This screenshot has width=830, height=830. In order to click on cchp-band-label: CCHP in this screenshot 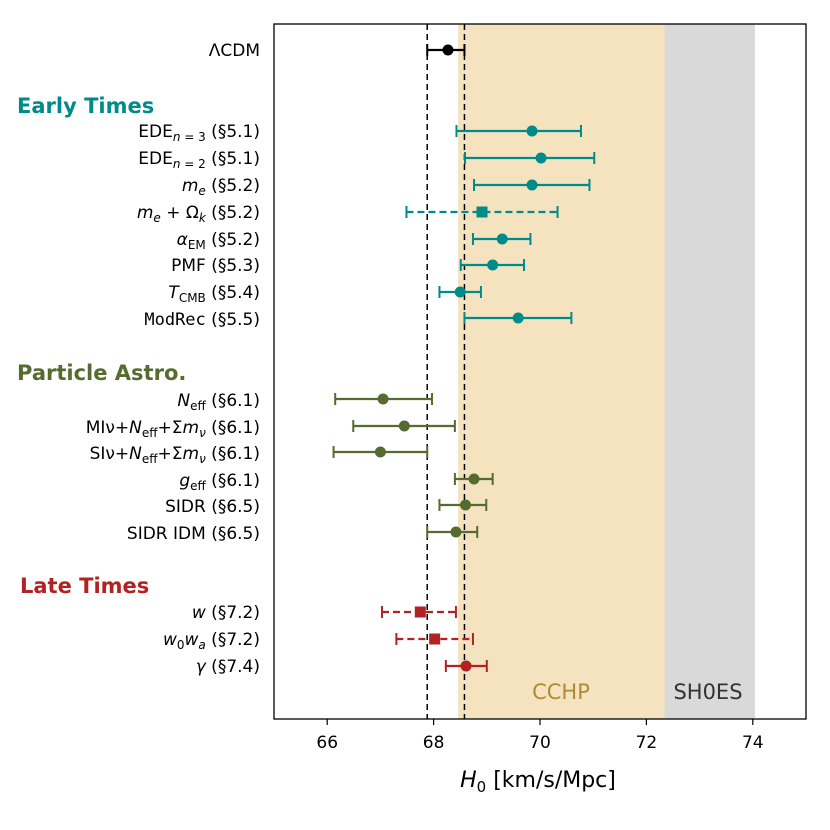, I will do `click(561, 692)`.